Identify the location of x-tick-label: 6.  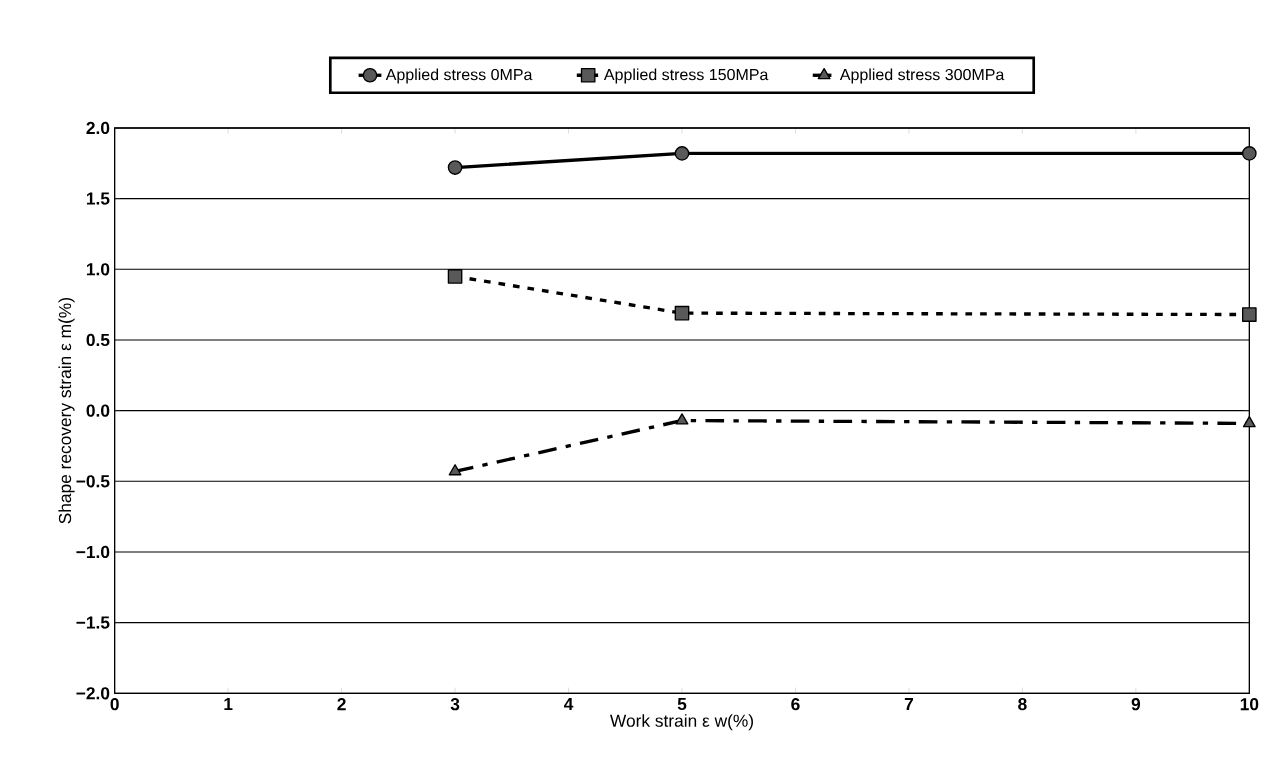
(795, 704).